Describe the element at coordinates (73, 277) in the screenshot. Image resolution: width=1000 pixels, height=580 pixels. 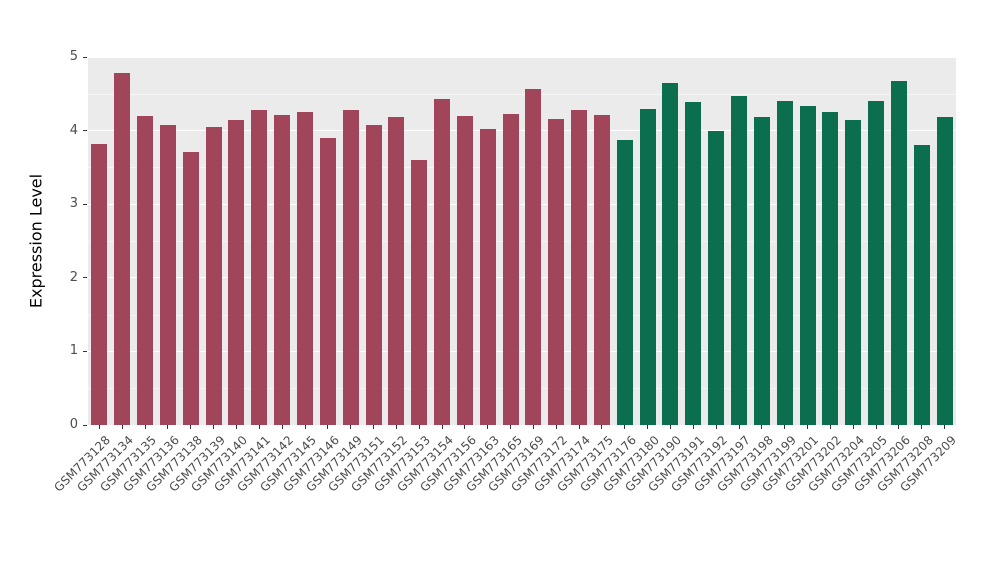
I see `y-tick-label: 2` at that location.